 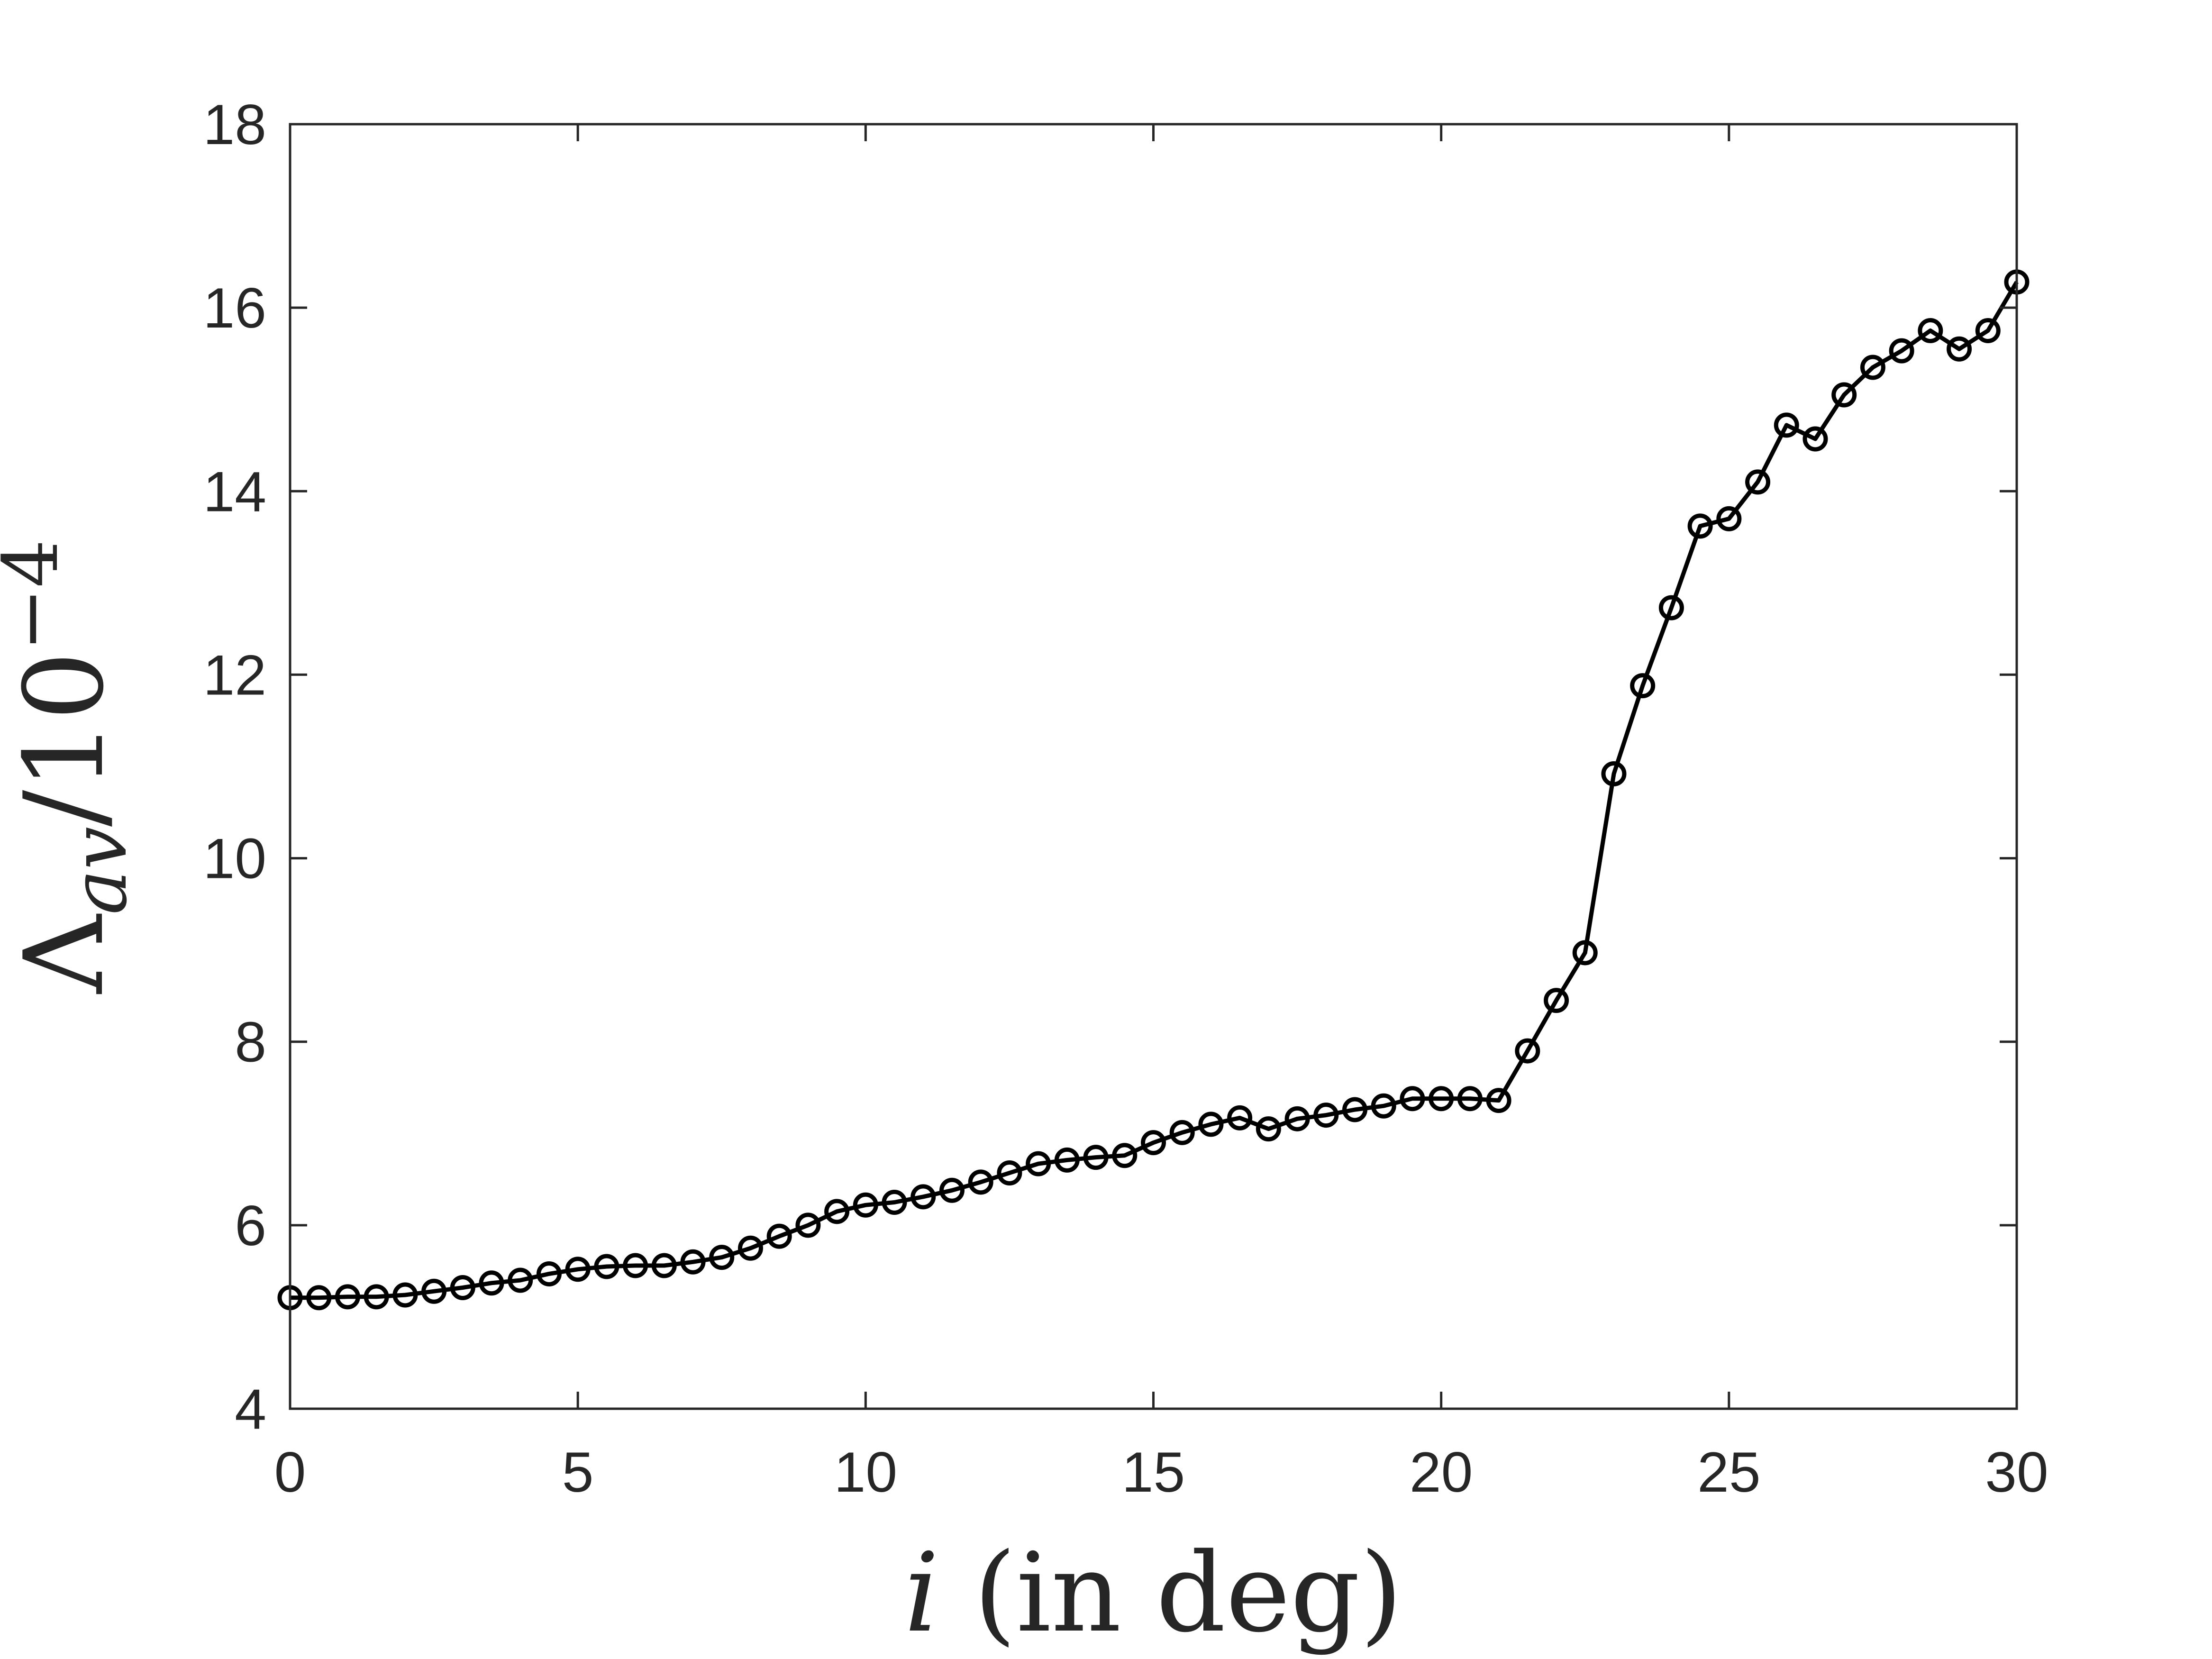 What do you see at coordinates (250, 1226) in the screenshot?
I see `y-tick-label: 6` at bounding box center [250, 1226].